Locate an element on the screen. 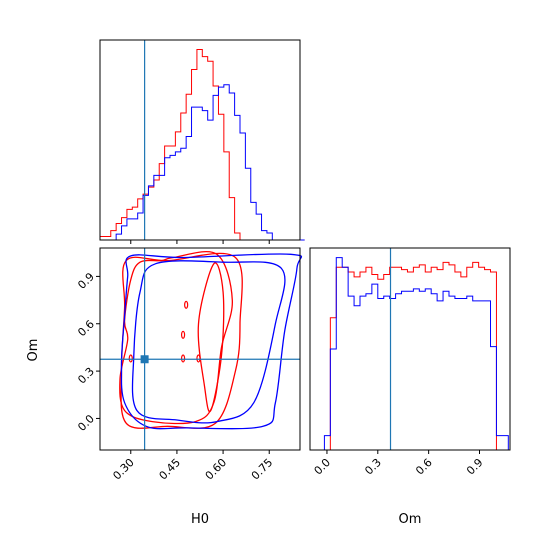 The width and height of the screenshot is (550, 550). contour-frame is located at coordinates (200, 349).